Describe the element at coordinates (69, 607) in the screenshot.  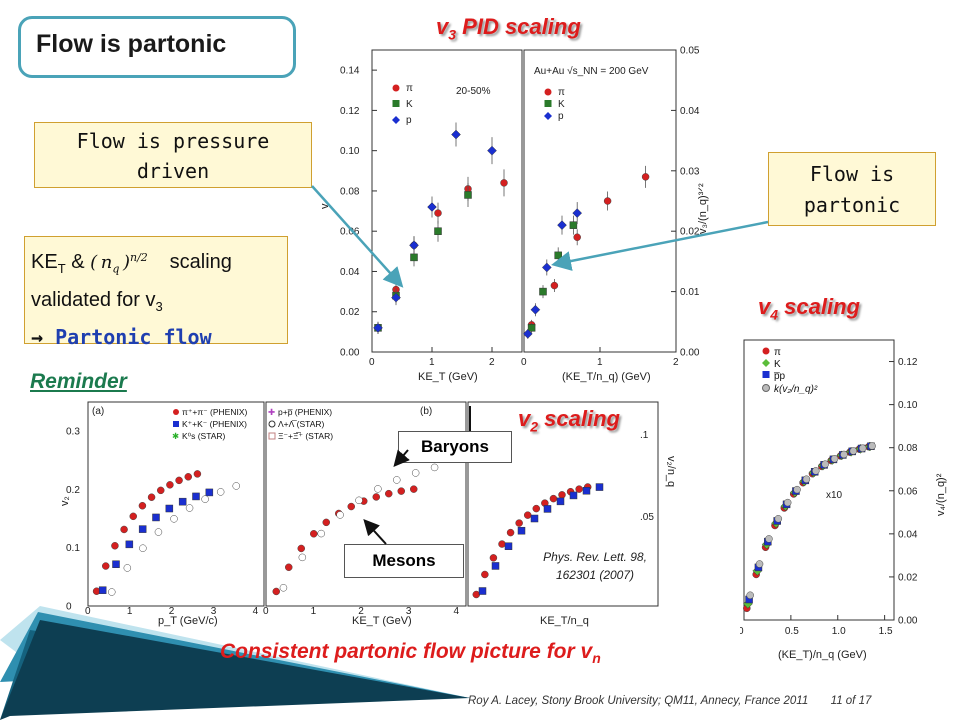
I see `v2-ytick-label: 0` at that location.